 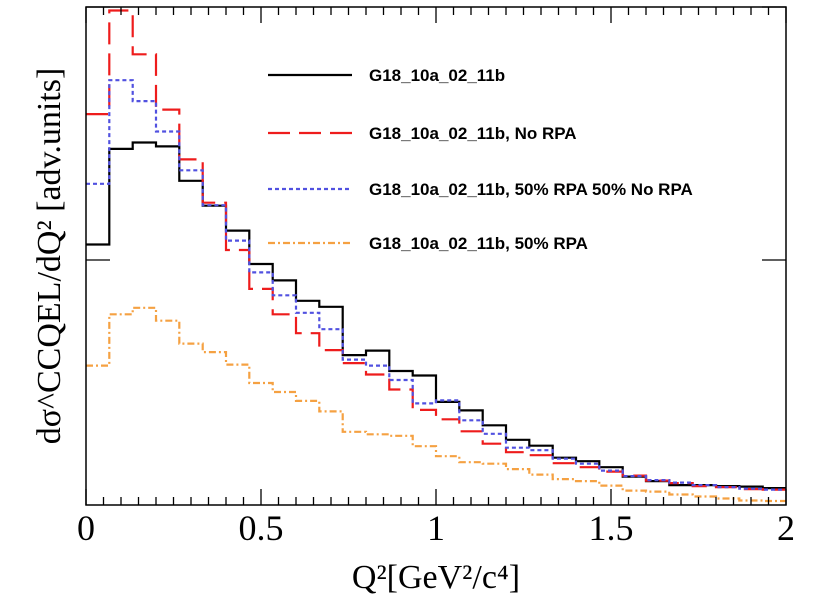 I want to click on x-axis-label: Q²[GeV²/c⁴], so click(x=436, y=577).